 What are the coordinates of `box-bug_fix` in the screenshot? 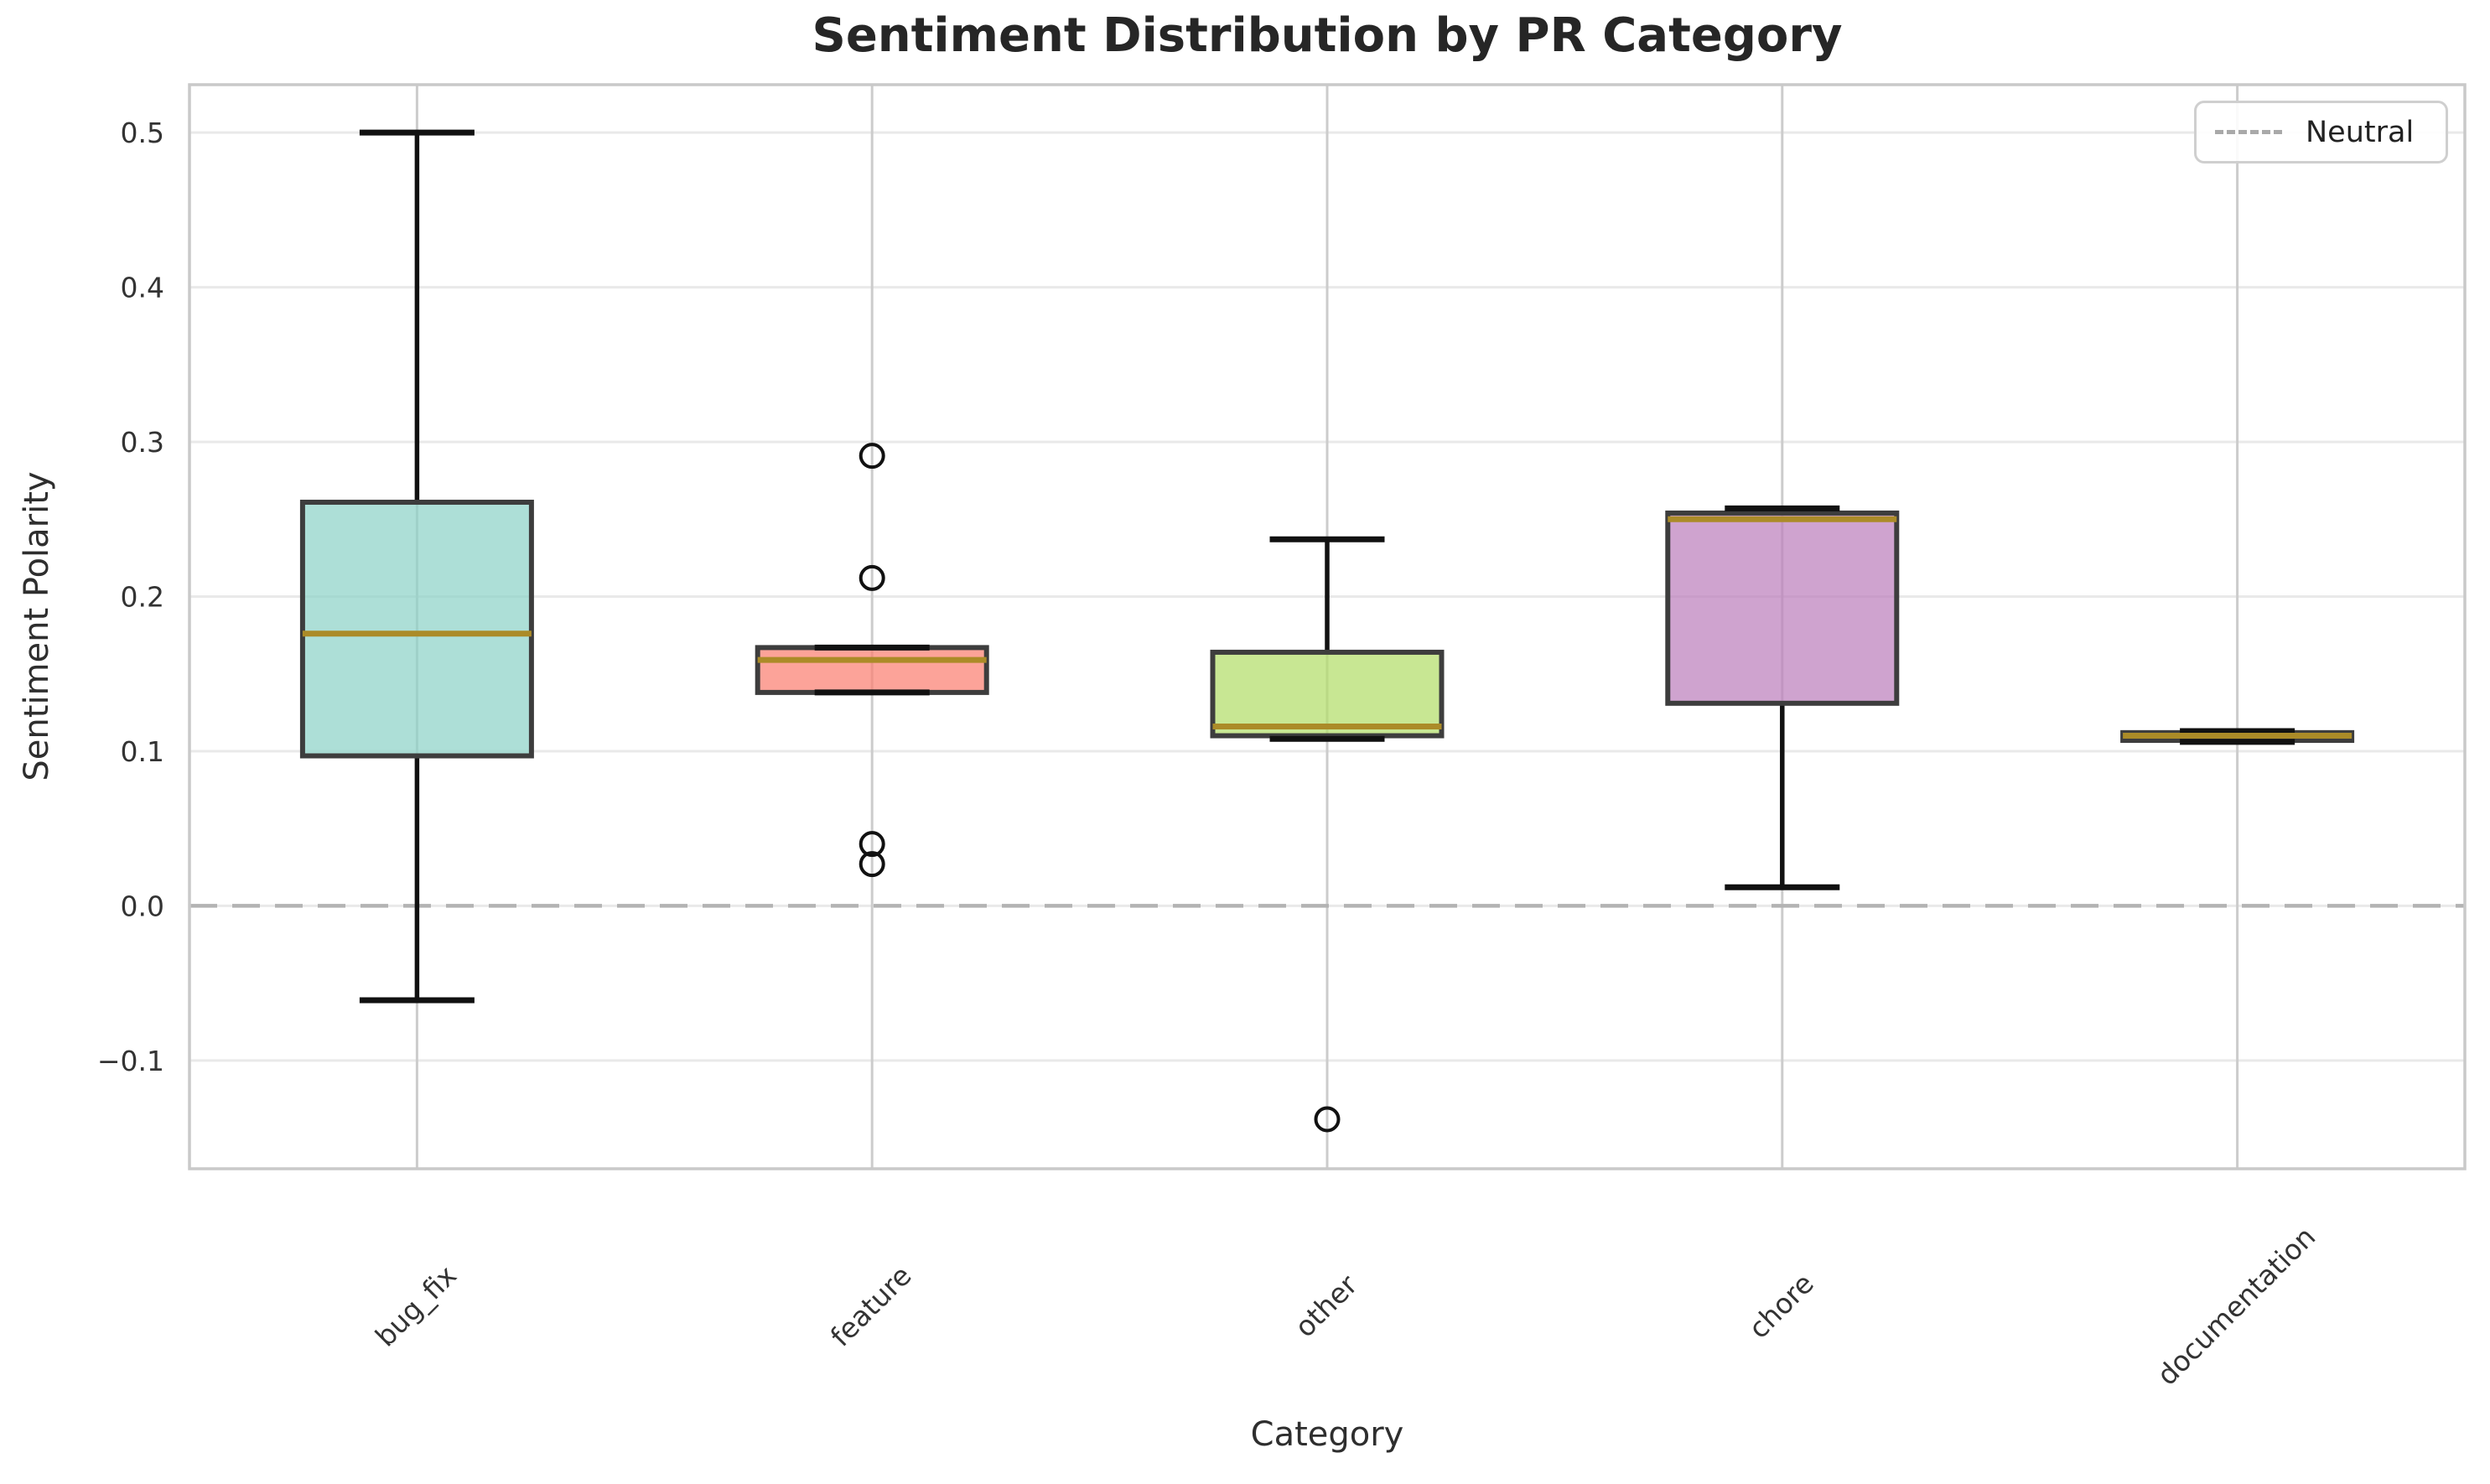 It's located at (416, 629).